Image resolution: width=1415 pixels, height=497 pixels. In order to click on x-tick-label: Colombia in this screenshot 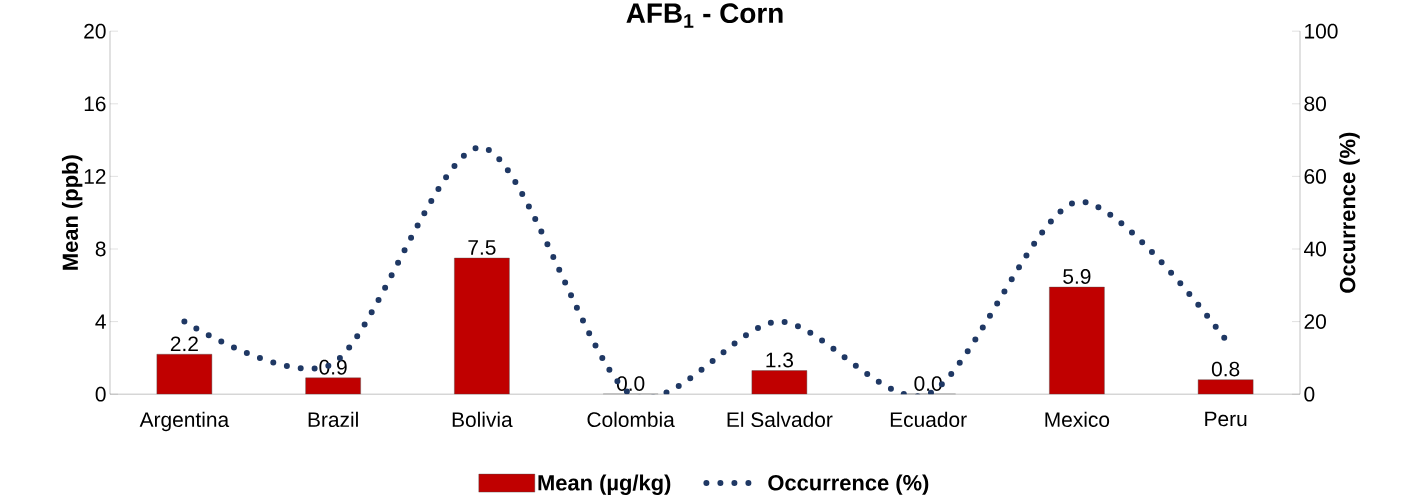, I will do `click(631, 419)`.